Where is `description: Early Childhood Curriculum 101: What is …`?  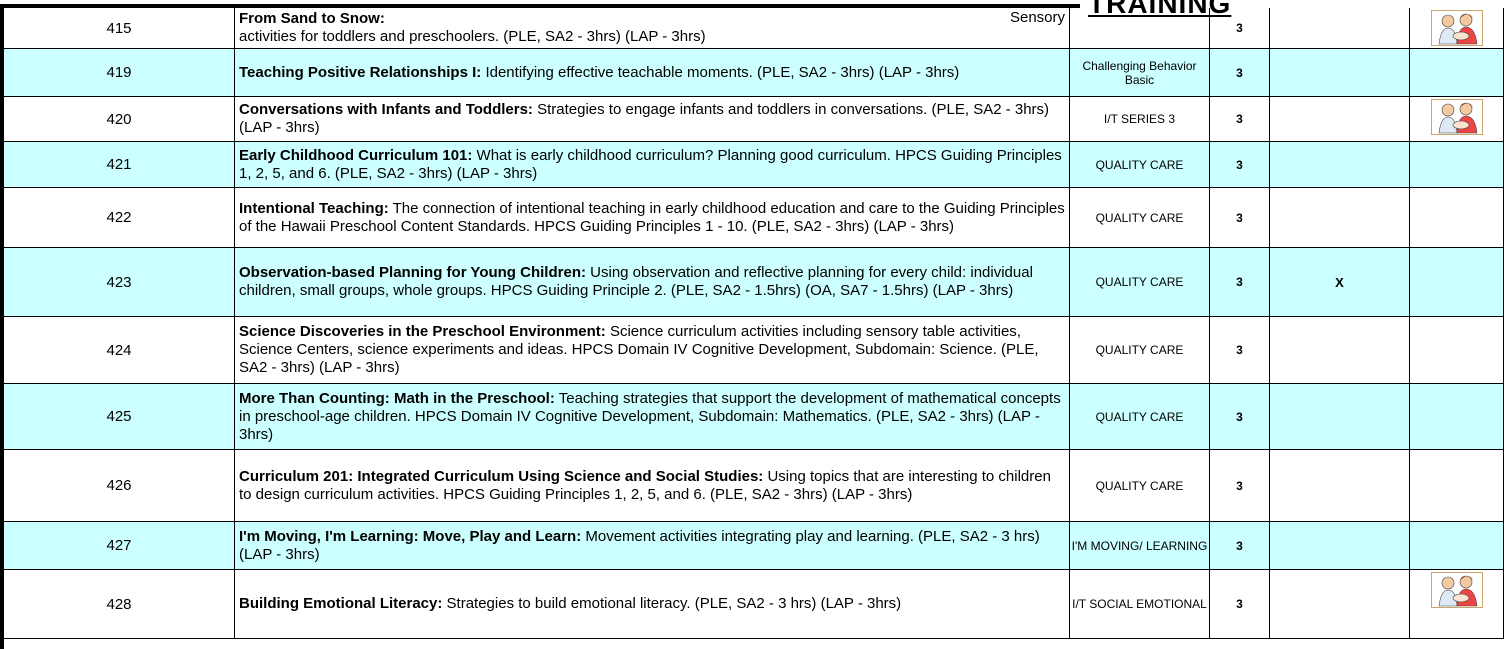
description: Early Childhood Curriculum 101: What is … is located at coordinates (652, 165).